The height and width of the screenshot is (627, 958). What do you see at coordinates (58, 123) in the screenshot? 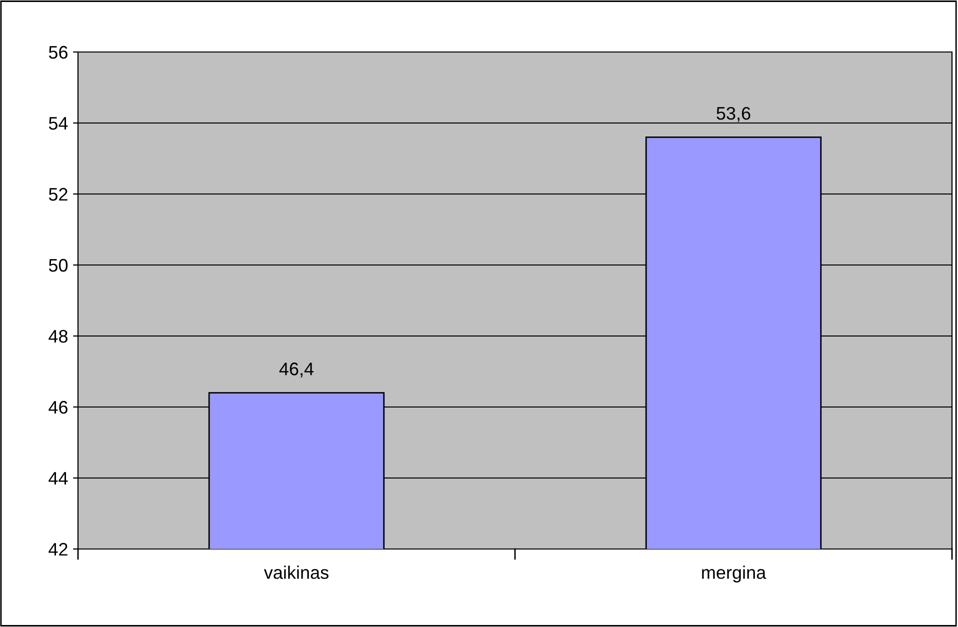
I see `y-tick-label: 54` at bounding box center [58, 123].